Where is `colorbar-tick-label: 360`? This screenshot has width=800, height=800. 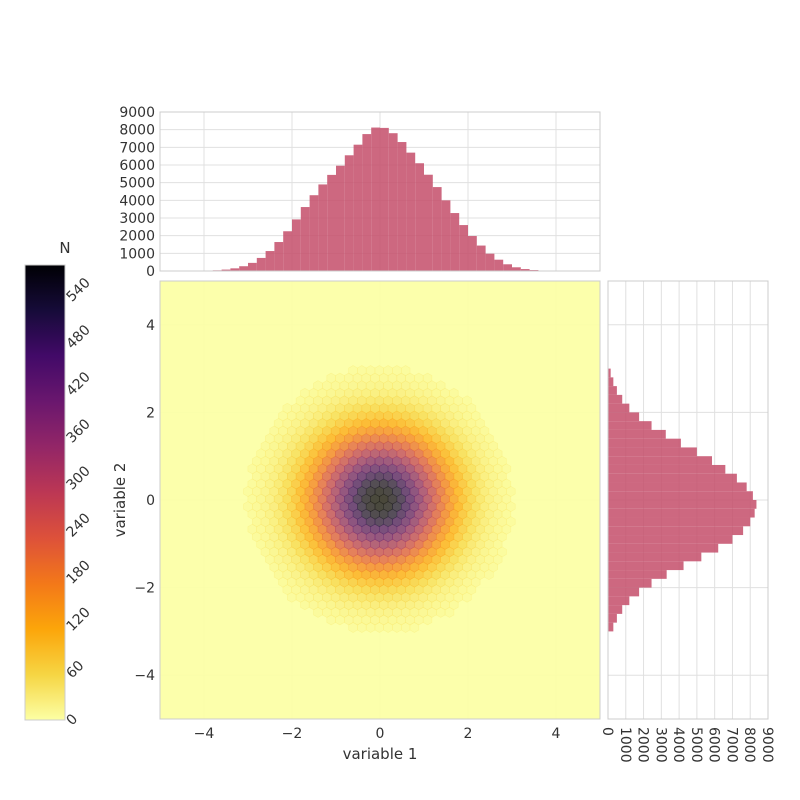 colorbar-tick-label: 360 is located at coordinates (79, 431).